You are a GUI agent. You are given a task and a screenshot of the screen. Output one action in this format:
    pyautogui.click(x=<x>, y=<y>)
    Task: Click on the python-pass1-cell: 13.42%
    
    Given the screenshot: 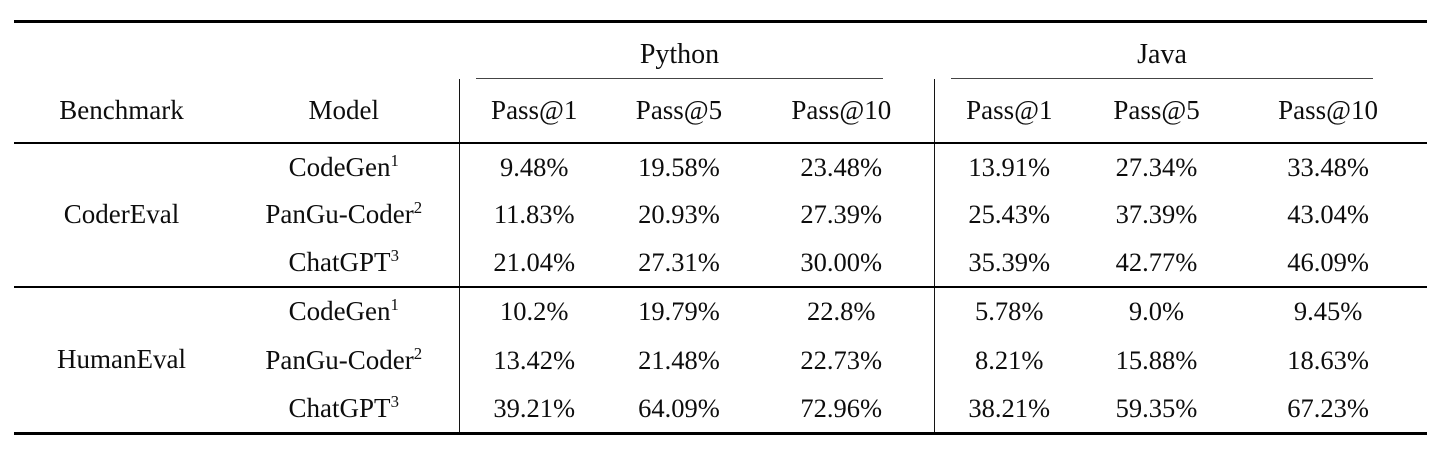 What is the action you would take?
    pyautogui.click(x=533, y=360)
    